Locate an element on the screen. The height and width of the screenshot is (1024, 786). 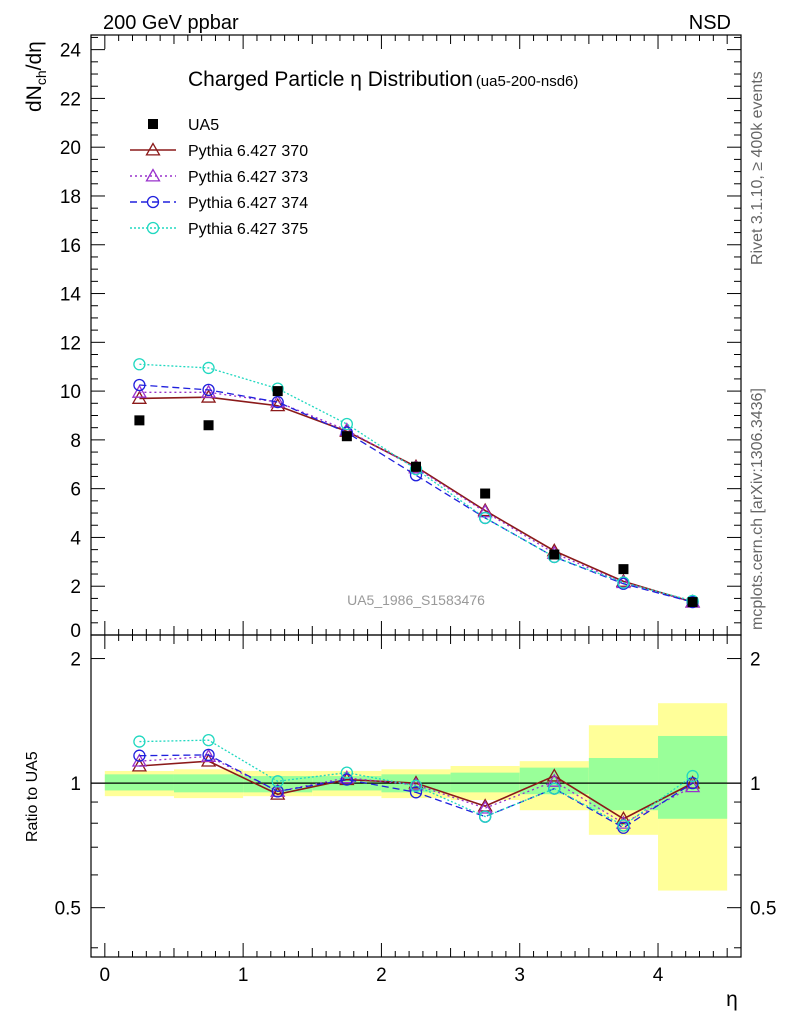
ratio-y-tick-label-right: 0.5 is located at coordinates (763, 909).